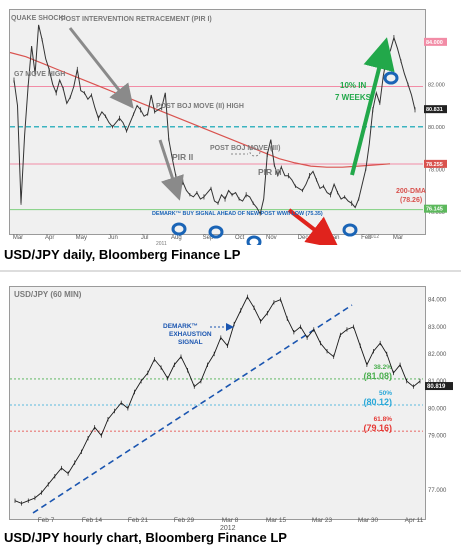 This screenshot has width=461, height=545. Describe the element at coordinates (411, 191) in the screenshot. I see `dma-label: 200-DMA` at that location.